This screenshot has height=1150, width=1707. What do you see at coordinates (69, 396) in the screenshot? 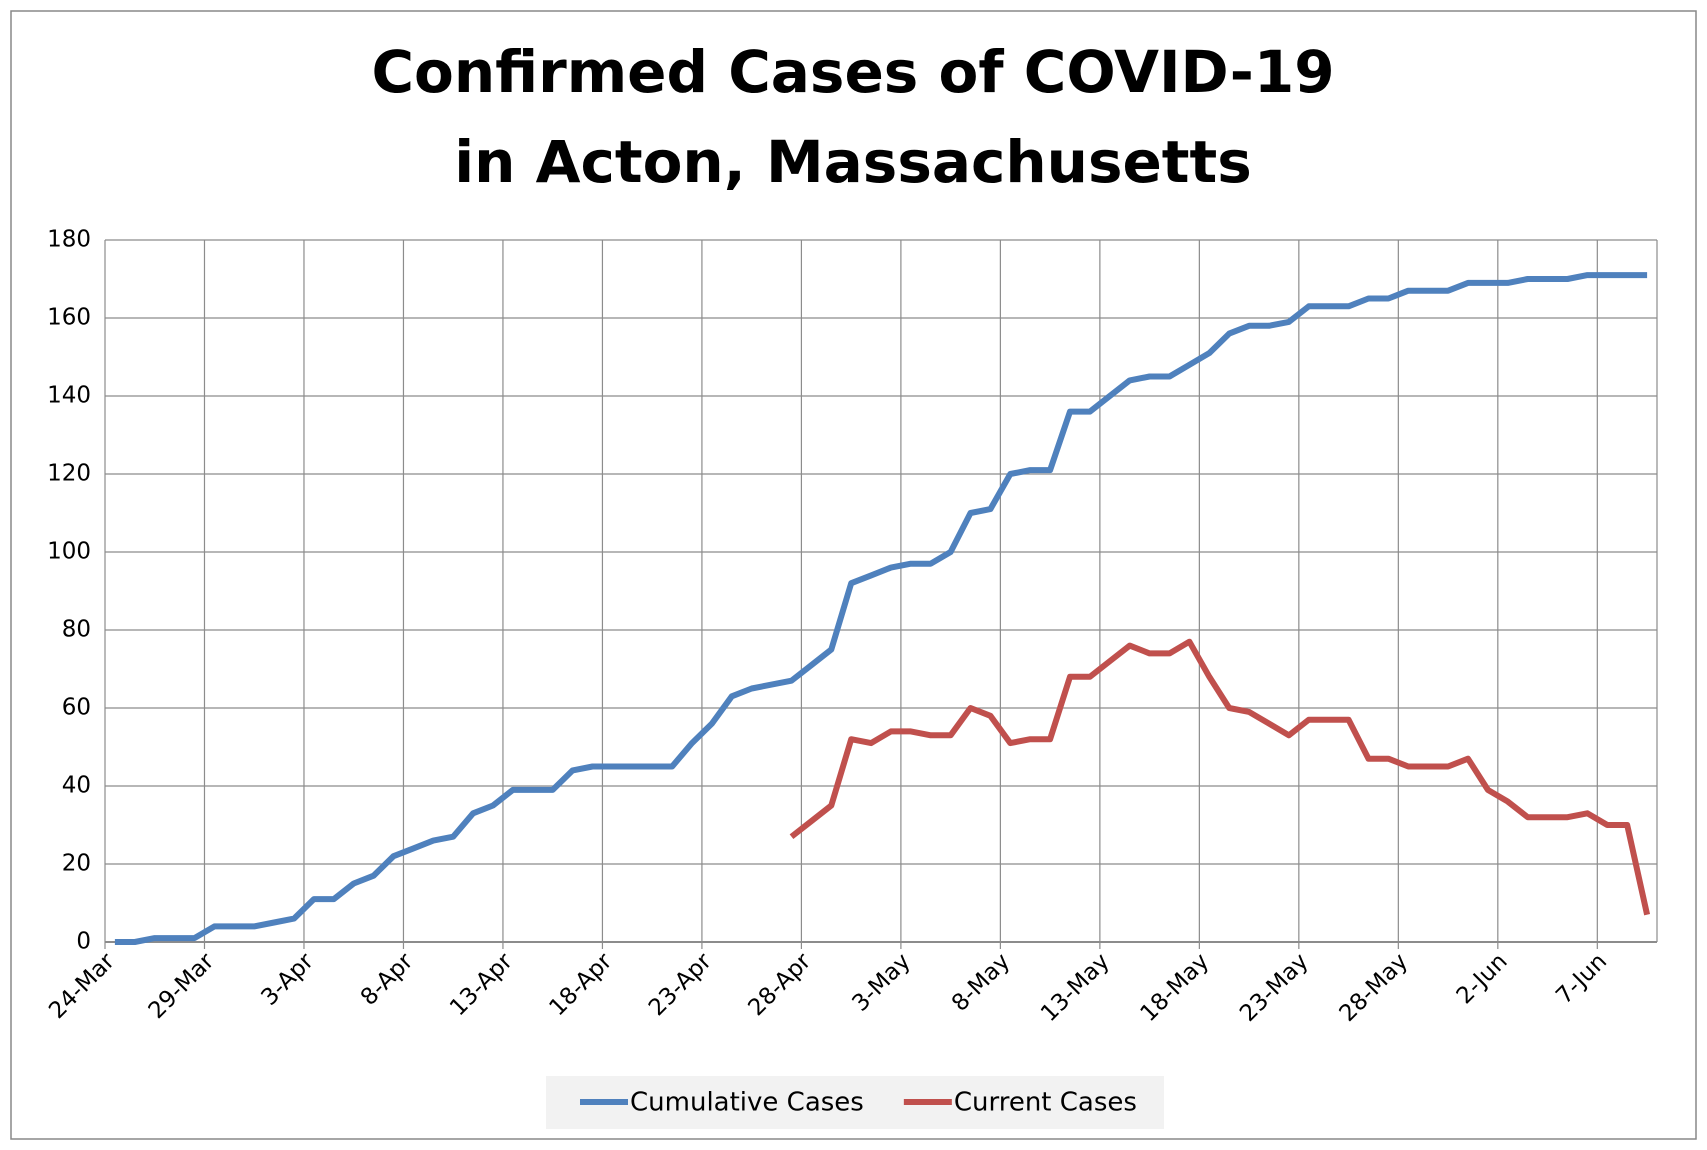
I see `y-tick-label: 140` at bounding box center [69, 396].